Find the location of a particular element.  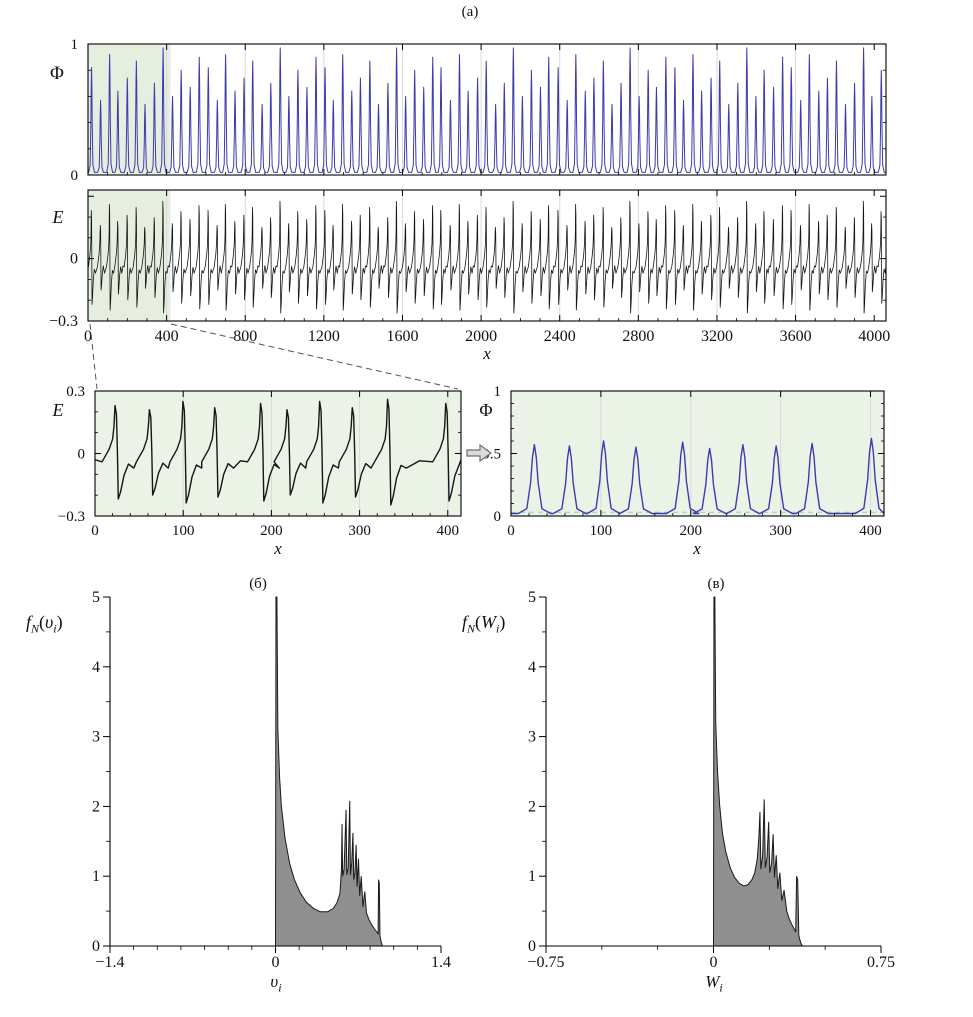

chart-e_zoom-svg: 0.3 0 −0.3 0 100 200 300 400 Ex is located at coordinates (257, 471).